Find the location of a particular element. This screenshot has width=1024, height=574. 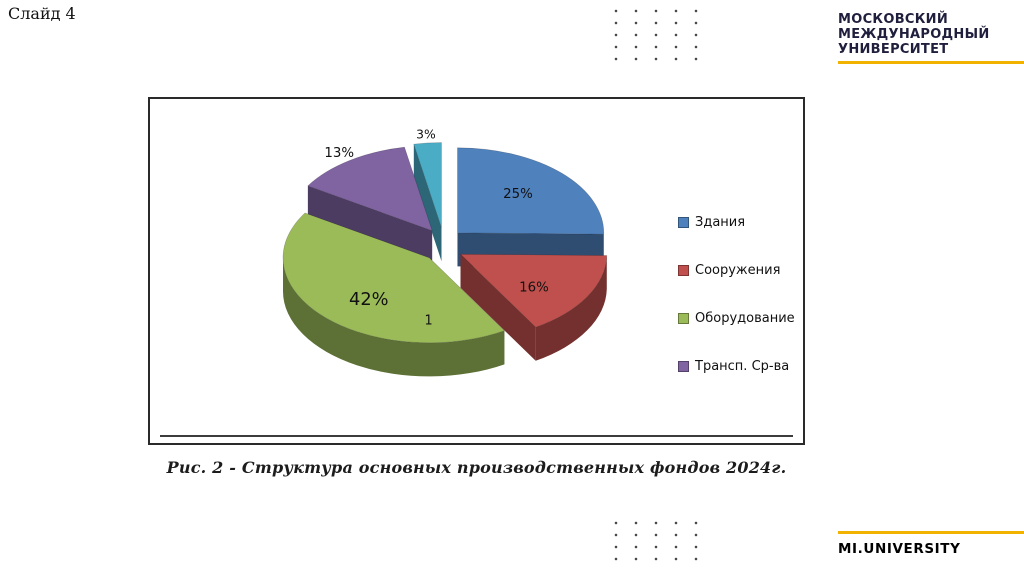

legend-item: Трансп. Ср-ва is located at coordinates (736, 366).